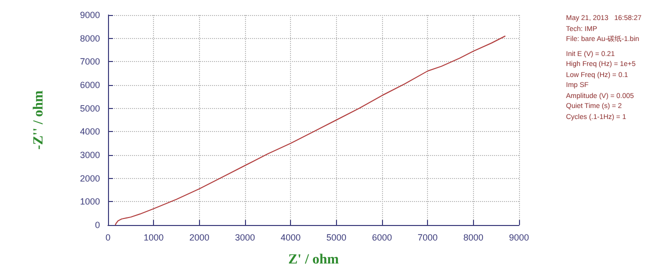 The width and height of the screenshot is (650, 272). Describe the element at coordinates (90, 15) in the screenshot. I see `y-tick-label: 9000` at that location.